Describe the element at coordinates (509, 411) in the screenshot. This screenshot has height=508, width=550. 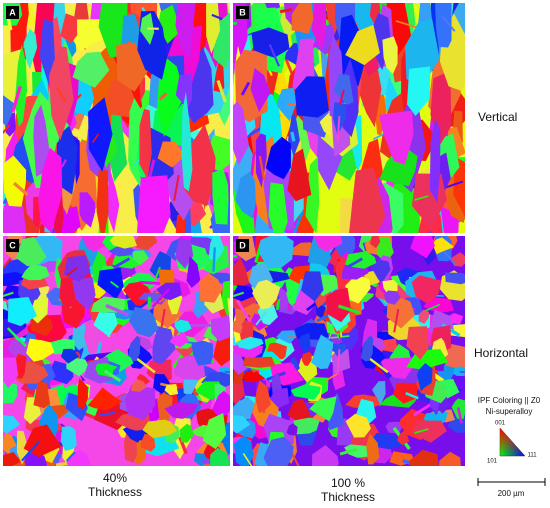
I see `legend-subtitle: Ni-superalloy` at that location.